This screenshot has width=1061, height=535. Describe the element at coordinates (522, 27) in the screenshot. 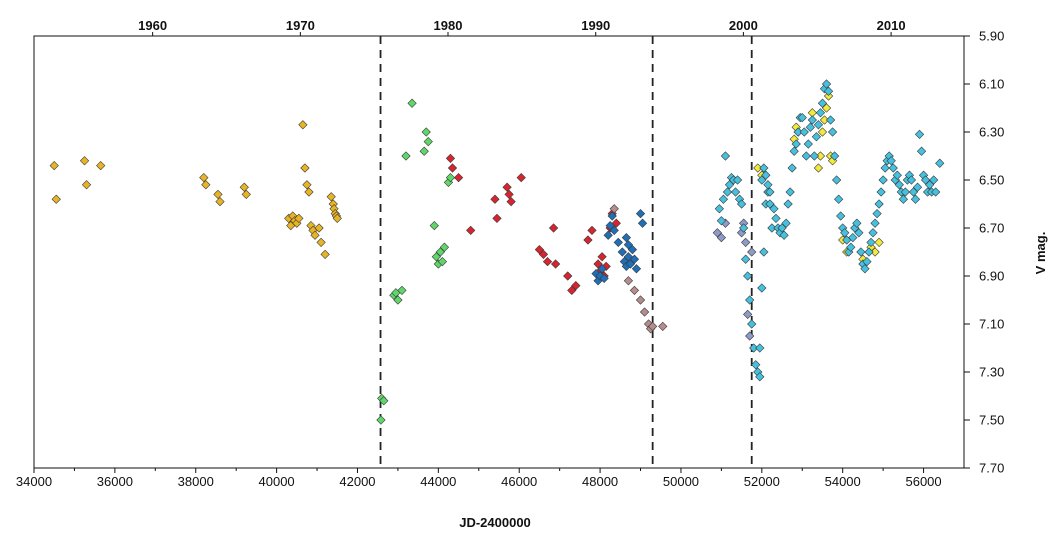

I see `top-year-axis: 1960 1970 1980 1990 2000 2010` at that location.